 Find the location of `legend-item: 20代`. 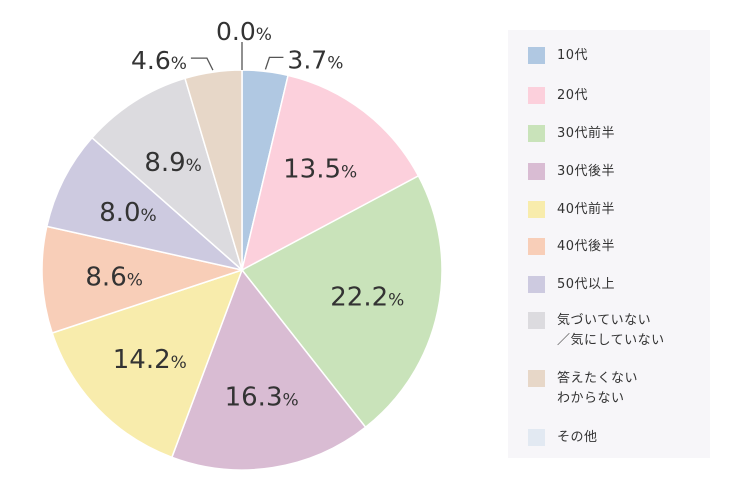

legend-item: 20代 is located at coordinates (558, 96).